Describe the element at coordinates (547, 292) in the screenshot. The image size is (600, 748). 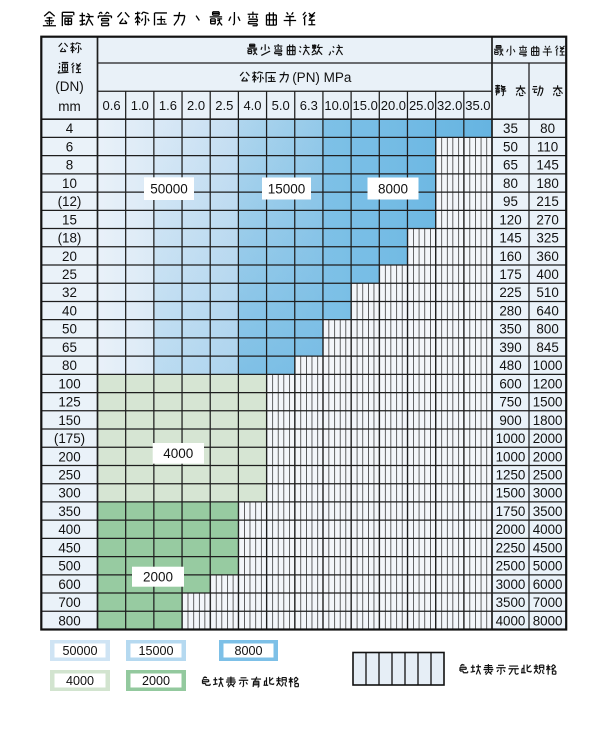
I see `svg-text: 510` at that location.